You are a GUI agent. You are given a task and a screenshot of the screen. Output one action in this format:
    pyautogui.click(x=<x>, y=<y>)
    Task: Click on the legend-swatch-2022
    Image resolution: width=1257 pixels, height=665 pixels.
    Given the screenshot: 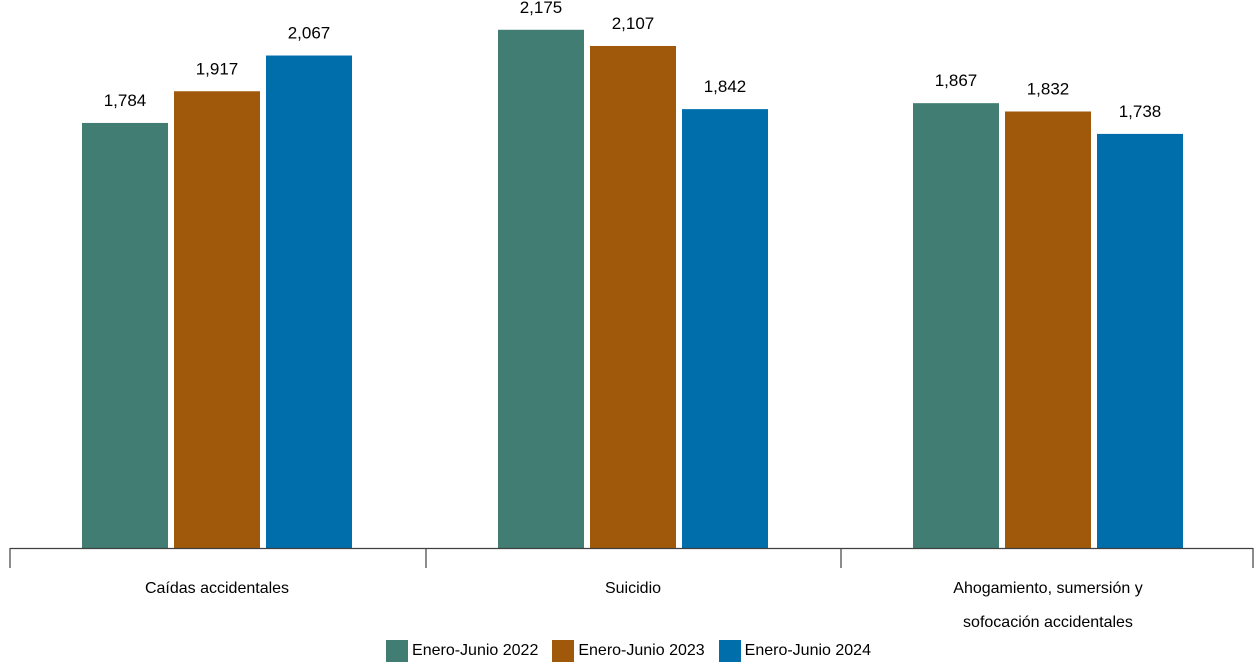 What is the action you would take?
    pyautogui.click(x=397, y=651)
    